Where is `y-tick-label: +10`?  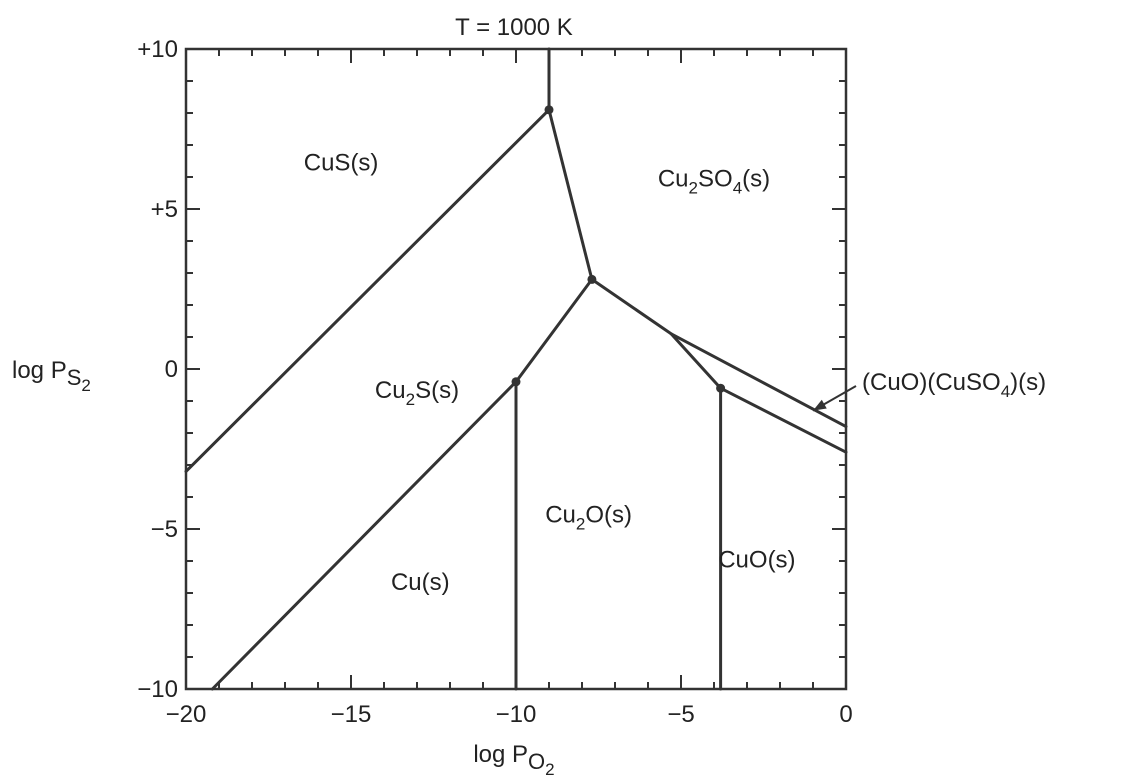
y-tick-label: +10 is located at coordinates (157, 49).